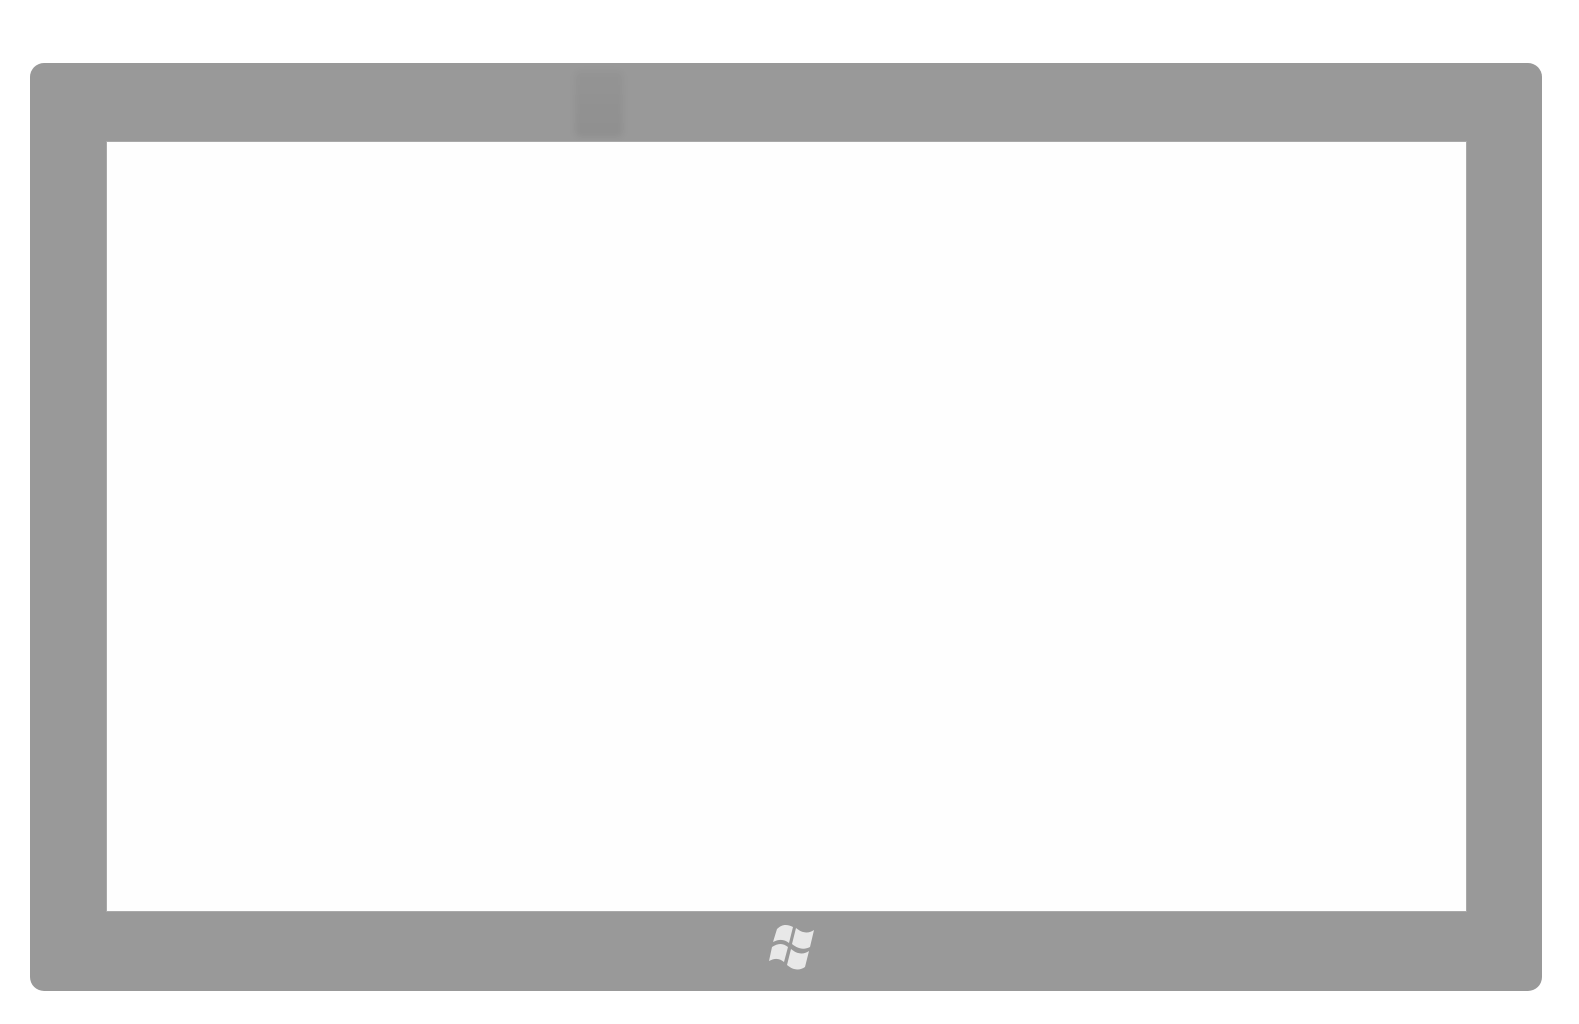 This screenshot has width=1579, height=1024. What do you see at coordinates (791, 947) in the screenshot?
I see `windows-logo-icon` at bounding box center [791, 947].